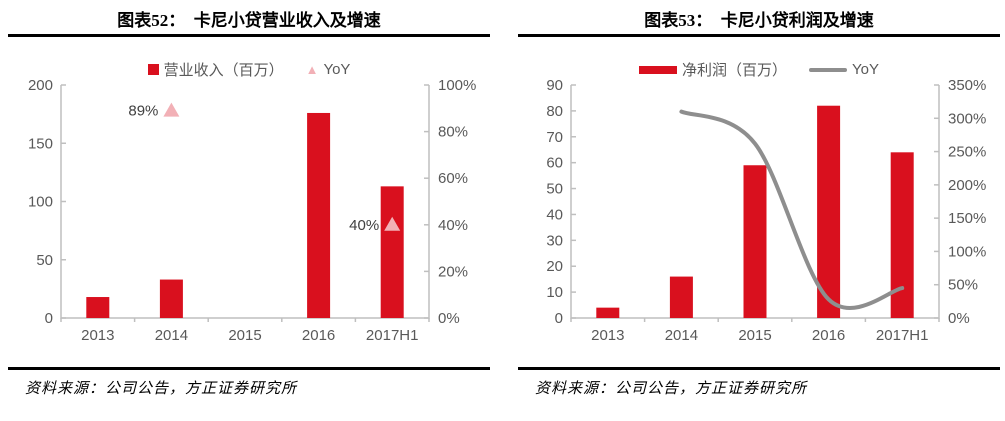 The height and width of the screenshot is (421, 1005). I want to click on right-axis-tick-label: 250%, so click(967, 152).